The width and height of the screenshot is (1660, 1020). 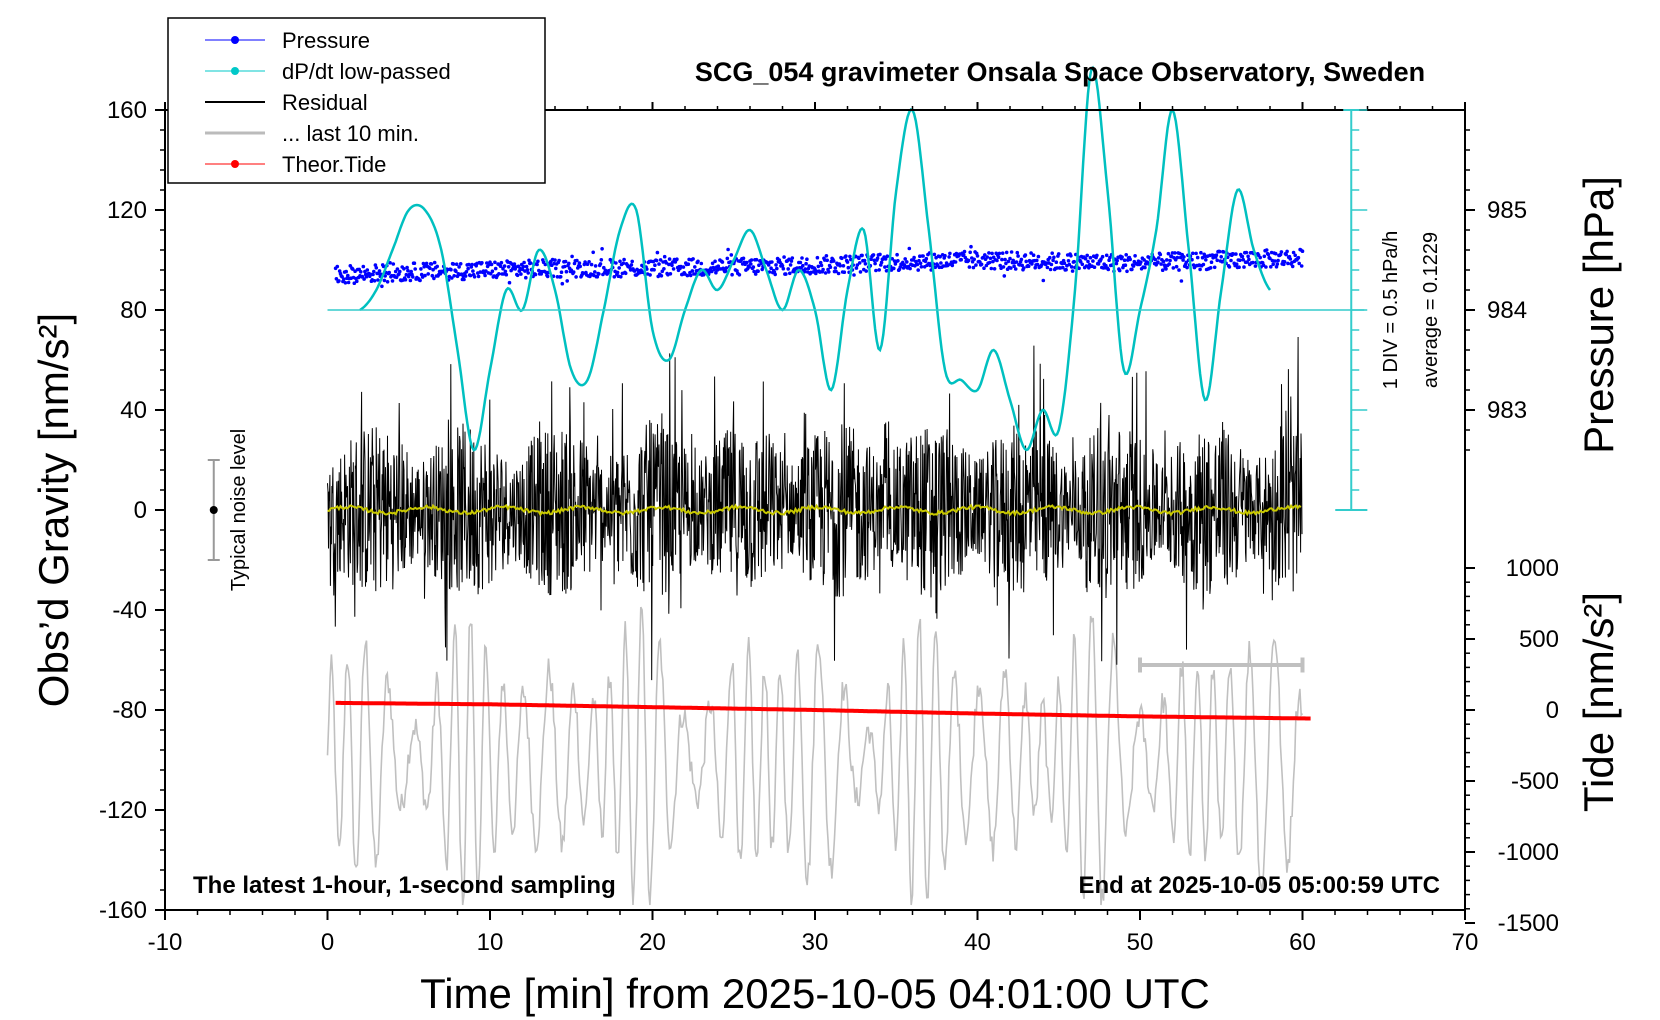 What do you see at coordinates (165, 942) in the screenshot?
I see `x-tick-label: -10` at bounding box center [165, 942].